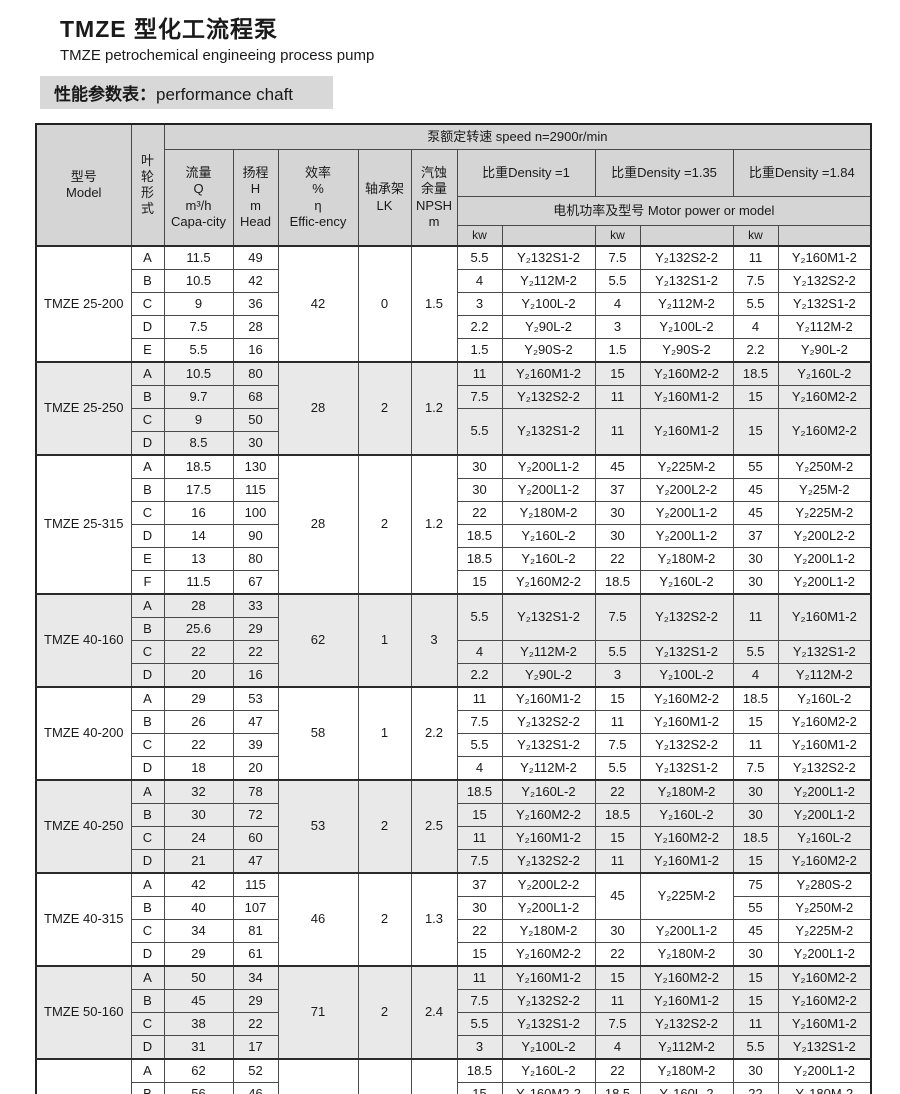 Image resolution: width=900 pixels, height=1094 pixels. Describe the element at coordinates (198, 198) in the screenshot. I see `header-capacity: 流量 Q m³/h Capa-city` at that location.